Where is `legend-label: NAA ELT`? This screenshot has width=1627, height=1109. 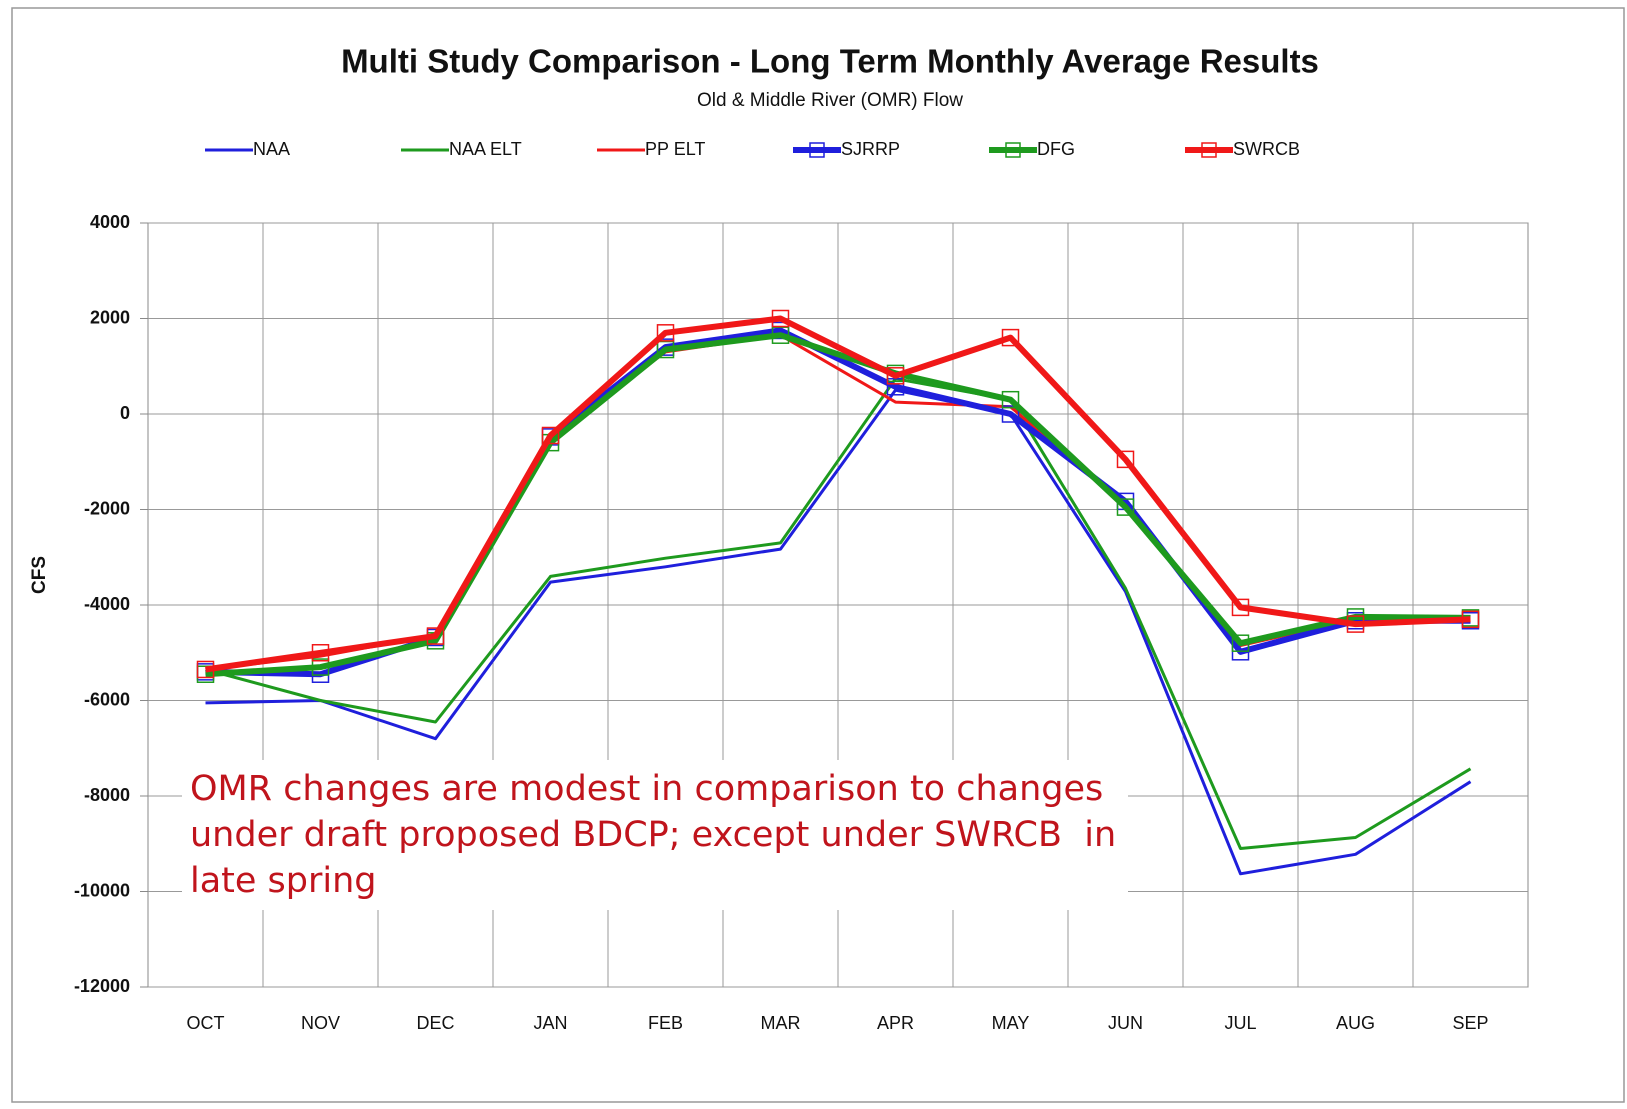 legend-label: NAA ELT is located at coordinates (485, 149).